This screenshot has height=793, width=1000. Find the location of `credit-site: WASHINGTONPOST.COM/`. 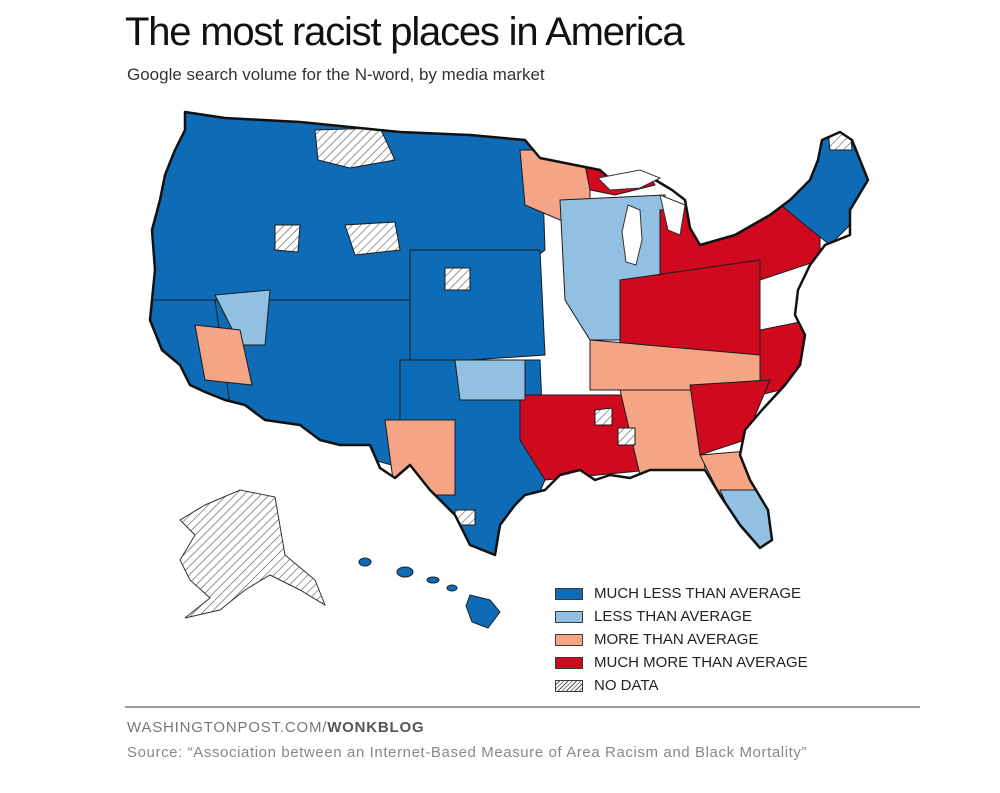

credit-site: WASHINGTONPOST.COM/ is located at coordinates (227, 727).